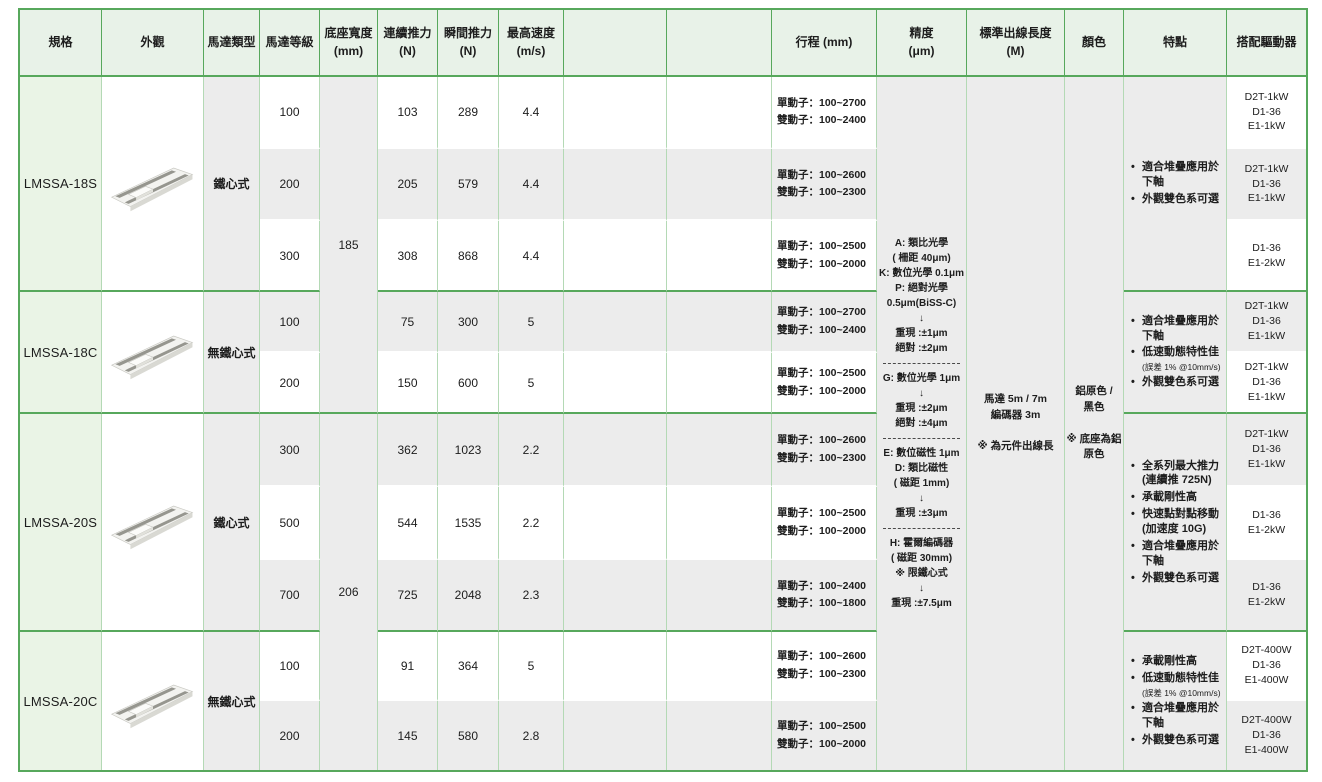 This screenshot has height=782, width=1322. Describe the element at coordinates (61, 184) in the screenshot. I see `model-cell: LMSSA-18S` at that location.